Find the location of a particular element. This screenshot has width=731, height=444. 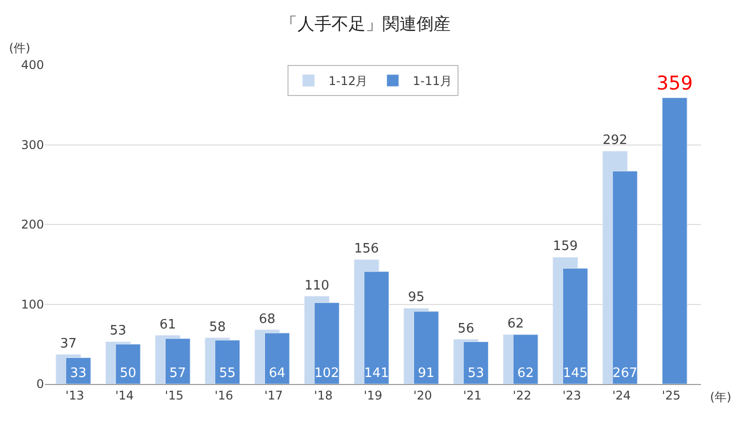

y-tick-label: 0 is located at coordinates (40, 384).